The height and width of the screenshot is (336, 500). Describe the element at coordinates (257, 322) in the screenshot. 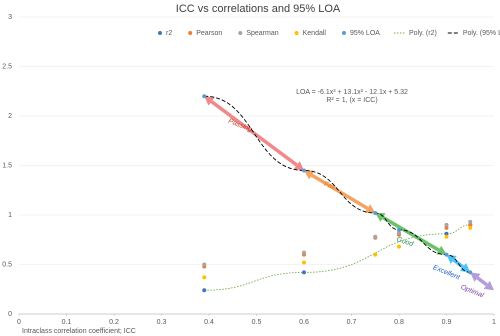

I see `x-tick-label: 0.5` at that location.